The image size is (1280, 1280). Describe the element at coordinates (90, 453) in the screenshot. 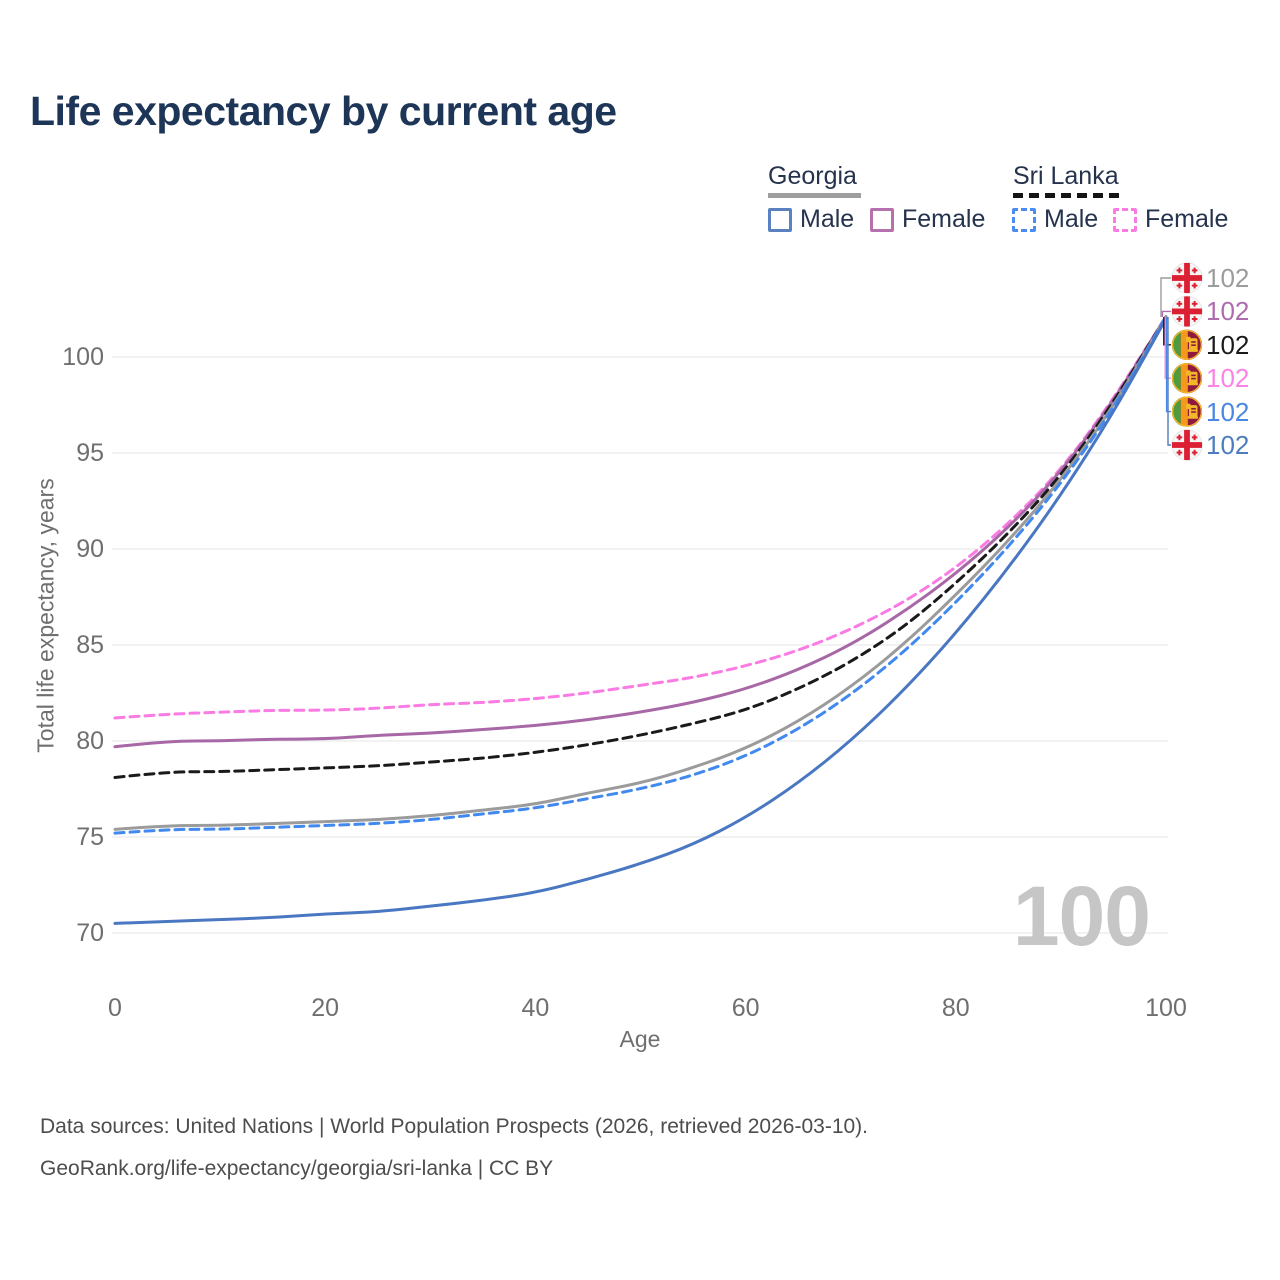

I see `y-tick-label: 95` at that location.